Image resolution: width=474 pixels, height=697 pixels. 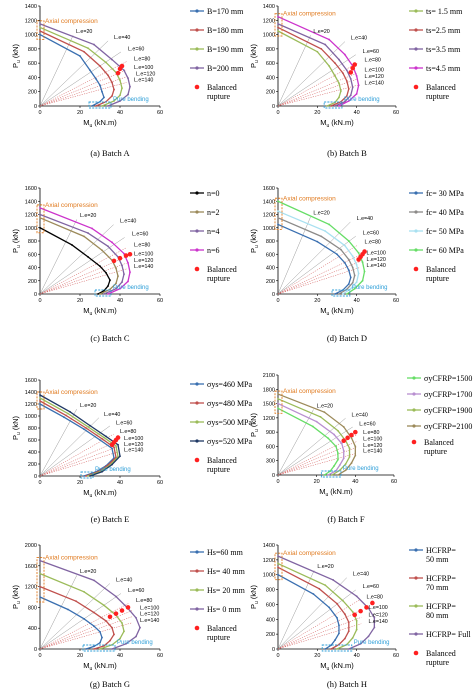 What do you see at coordinates (205, 250) in the screenshot?
I see `legend-item-4: n=6` at bounding box center [205, 250].